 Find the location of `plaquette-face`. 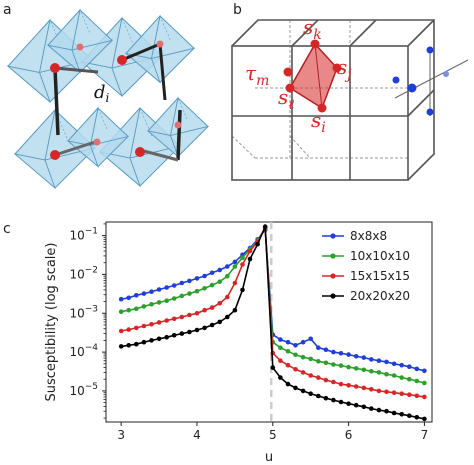

plaquette-face is located at coordinates (313, 76).